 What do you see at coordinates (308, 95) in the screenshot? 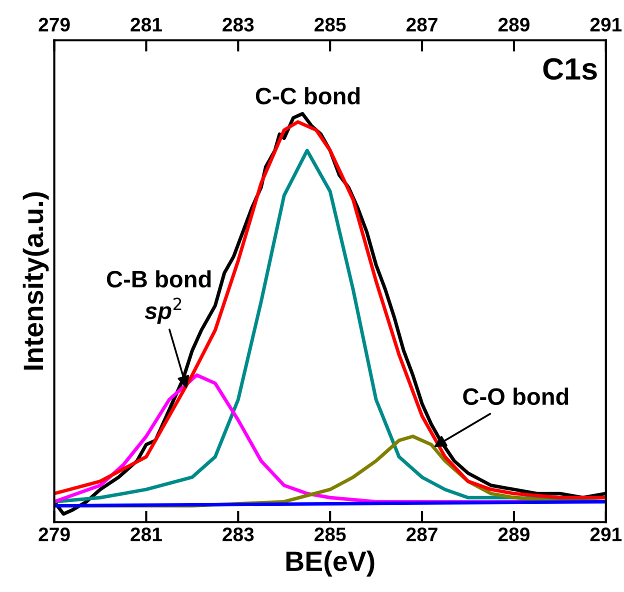
I see `text: C-C bond` at bounding box center [308, 95].